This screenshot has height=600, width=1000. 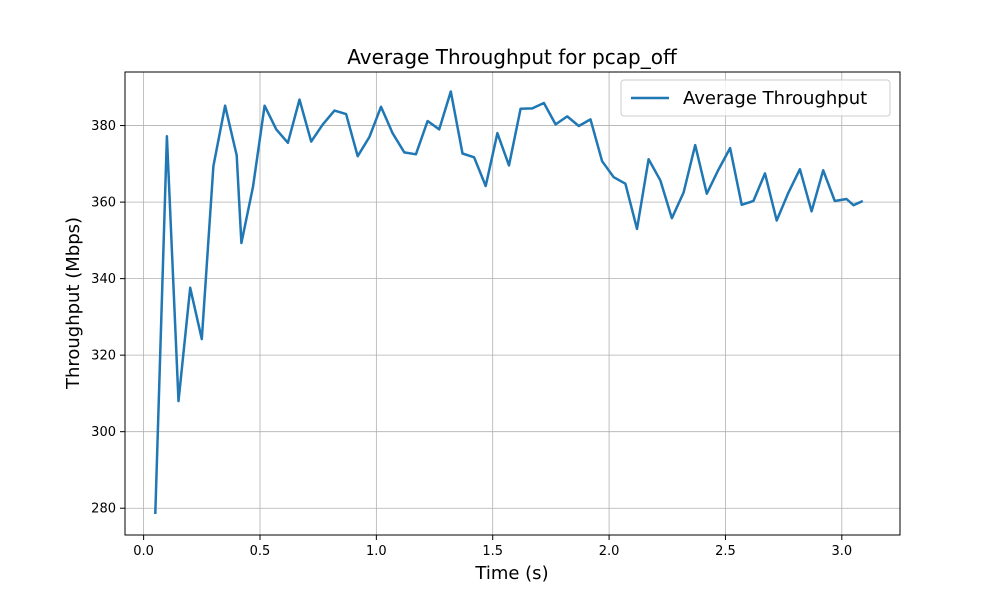 I want to click on y-tick-label: 340, so click(x=103, y=279).